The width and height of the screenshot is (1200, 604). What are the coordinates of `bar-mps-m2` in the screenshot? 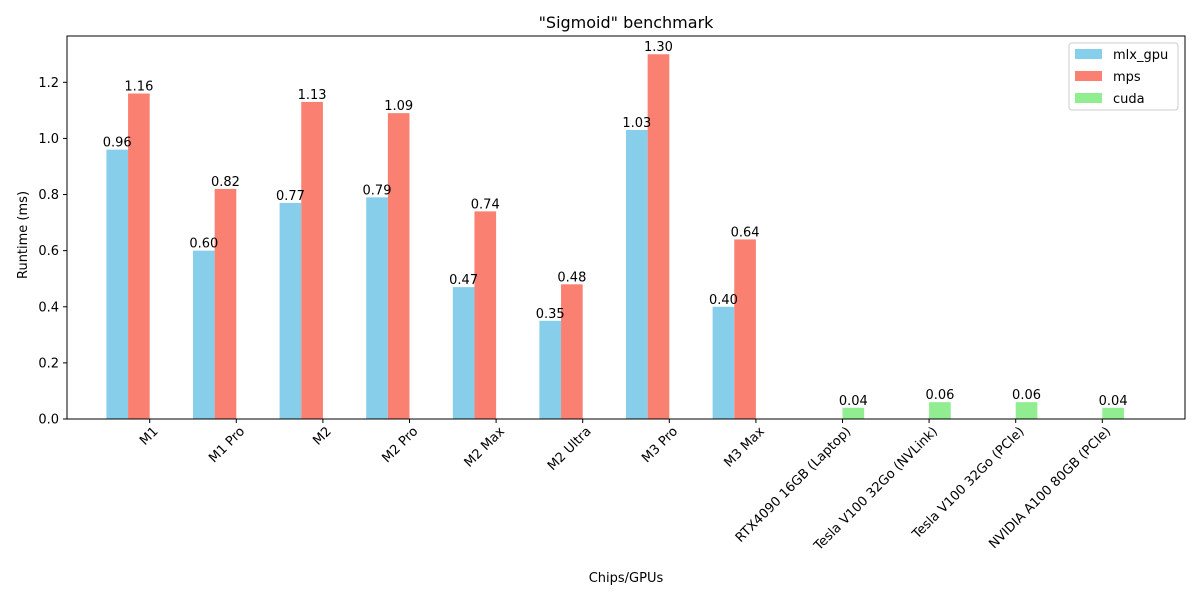 It's located at (312, 260).